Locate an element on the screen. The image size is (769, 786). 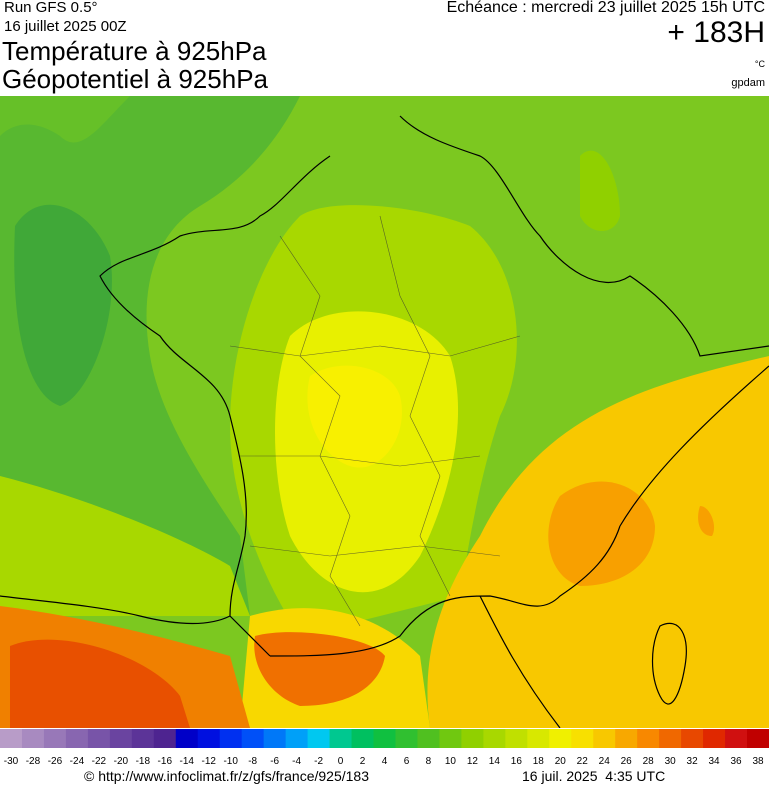
run-date: 16 juillet 2025 00Z is located at coordinates (65, 26).